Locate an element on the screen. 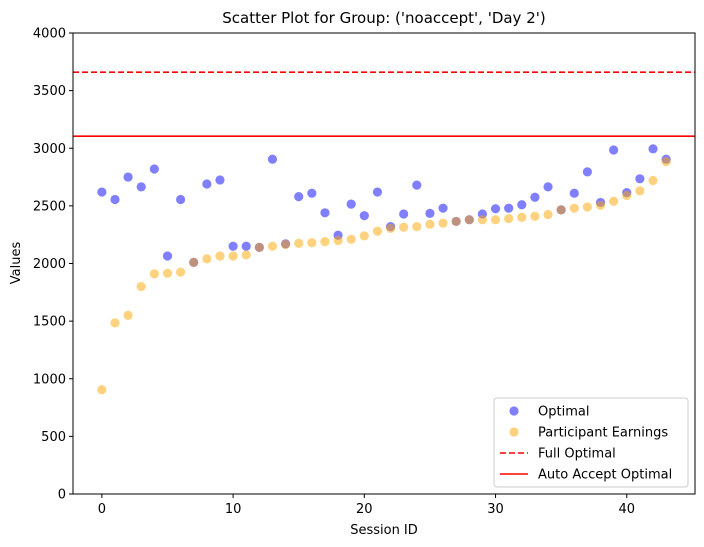 This screenshot has width=704, height=547. y-axis-label: Values is located at coordinates (16, 263).